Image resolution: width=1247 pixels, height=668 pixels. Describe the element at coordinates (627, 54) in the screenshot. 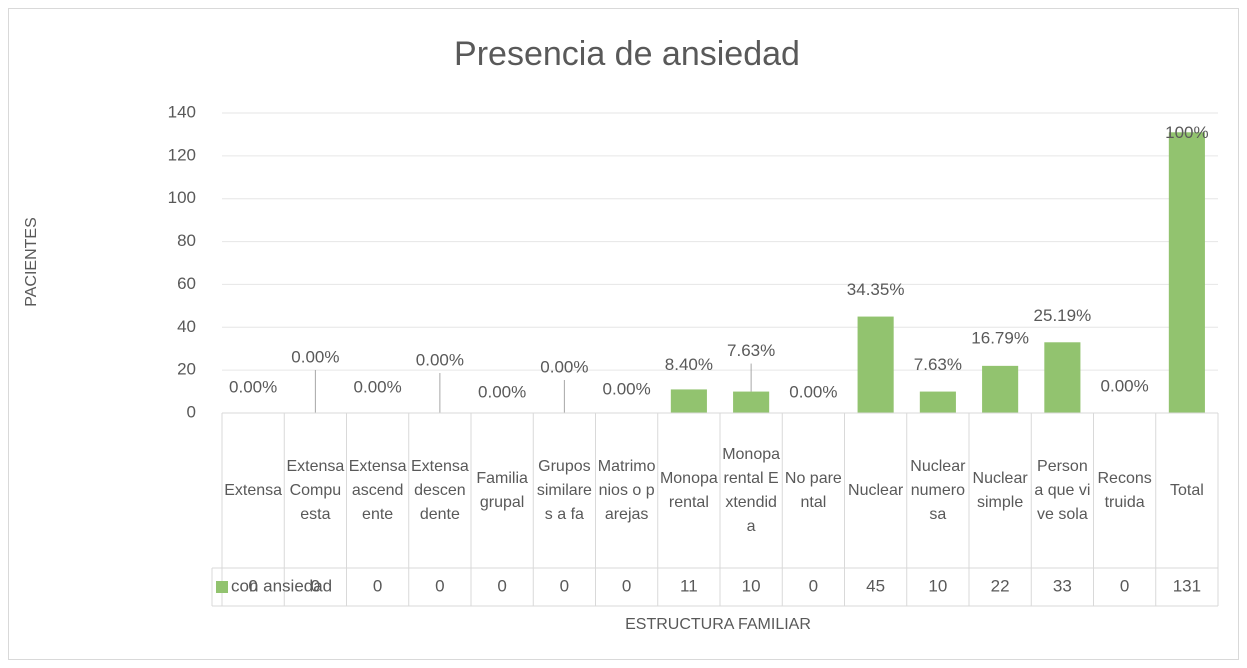

I see `chart-title: Presencia de ansiedad` at that location.